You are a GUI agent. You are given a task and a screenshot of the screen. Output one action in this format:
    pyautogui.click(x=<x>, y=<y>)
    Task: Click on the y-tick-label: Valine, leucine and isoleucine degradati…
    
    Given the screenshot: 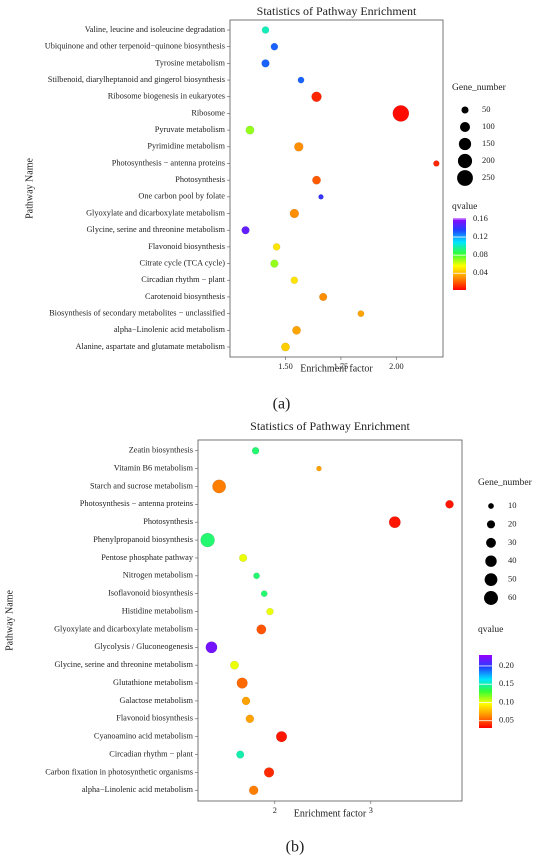 What is the action you would take?
    pyautogui.click(x=155, y=29)
    